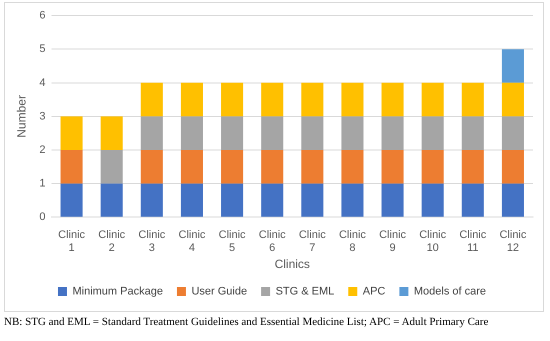 The image size is (550, 341). Describe the element at coordinates (473, 241) in the screenshot. I see `x-tick-label: Clinic 11` at that location.